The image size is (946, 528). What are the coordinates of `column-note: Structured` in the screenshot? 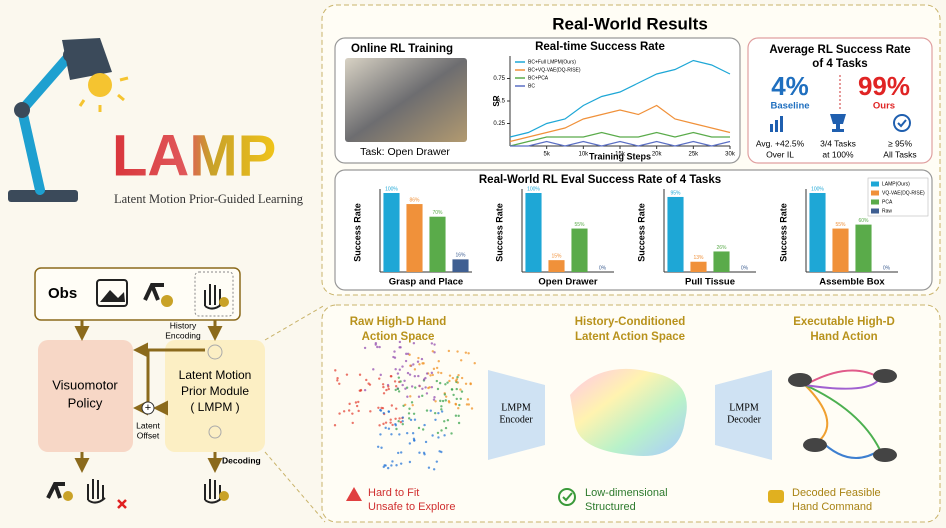 It's located at (610, 507).